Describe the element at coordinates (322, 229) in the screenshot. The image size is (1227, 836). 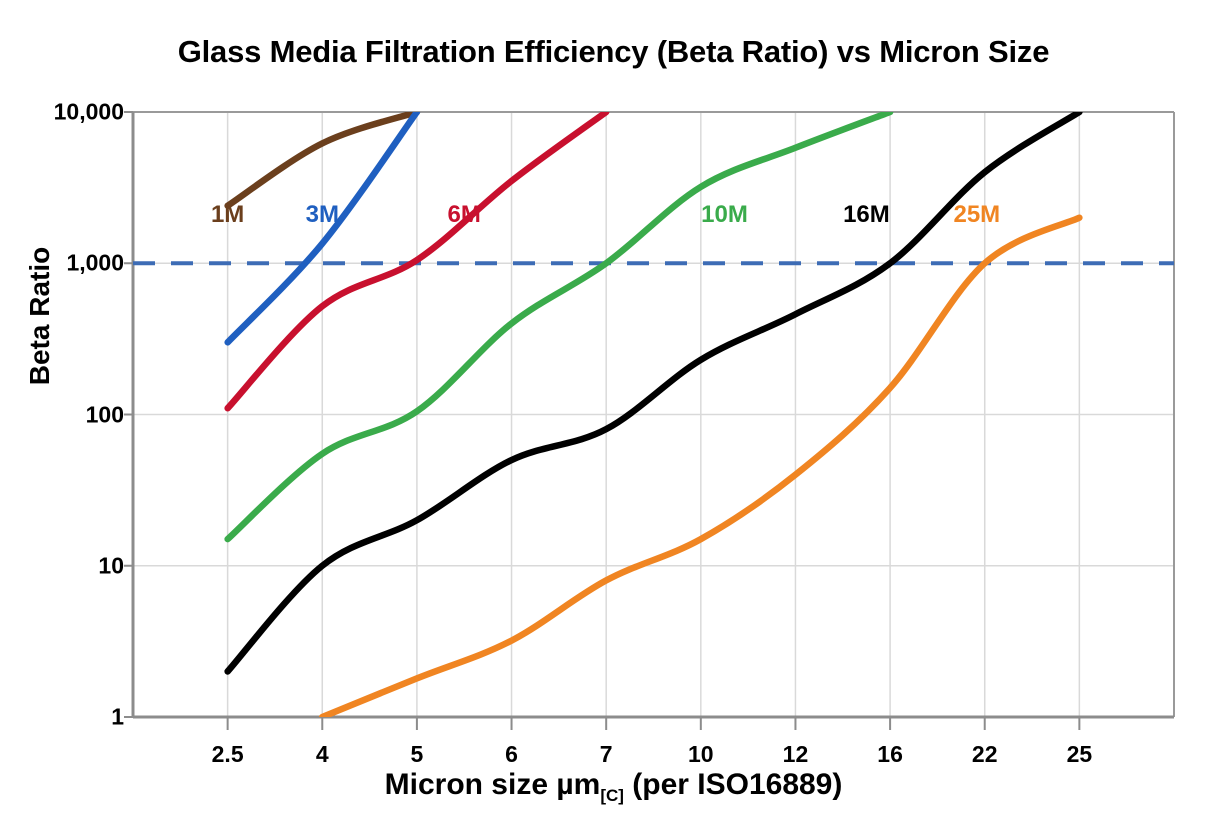
I see `series-line-3m` at that location.